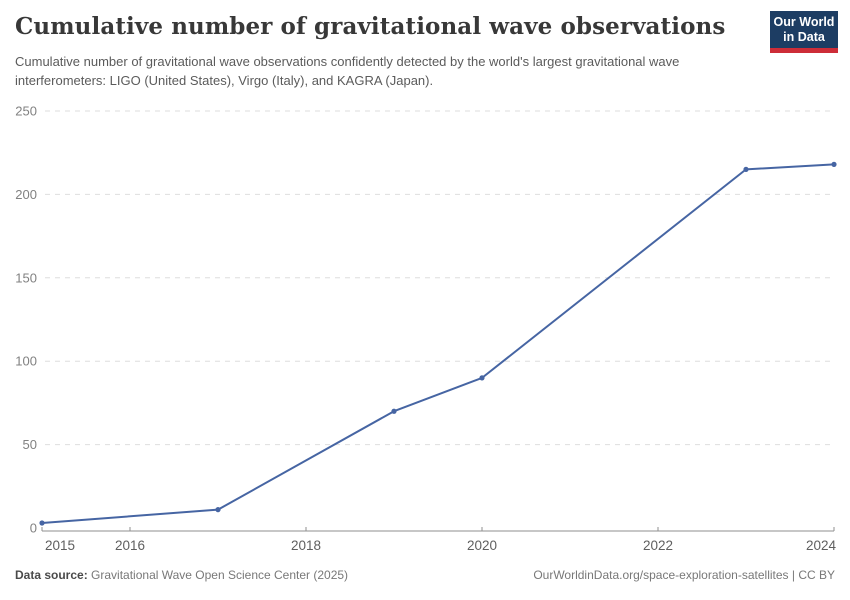 This screenshot has height=600, width=850. Describe the element at coordinates (804, 37) in the screenshot. I see `owid-logo-line2: in Data` at that location.